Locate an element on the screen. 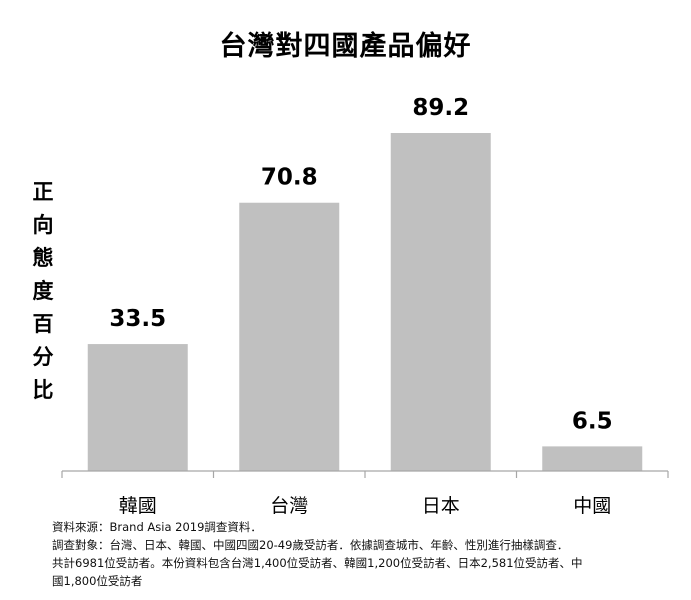  x-tick-label-2: 日本 is located at coordinates (441, 506).